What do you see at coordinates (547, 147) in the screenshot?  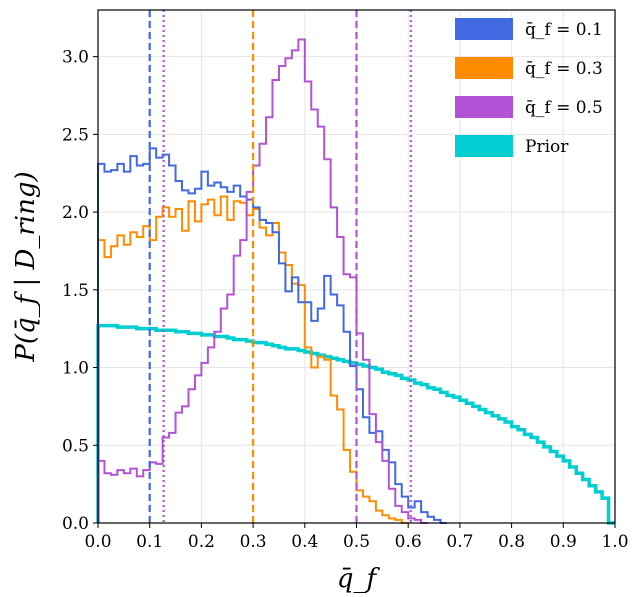 I see `legend-label: Prior` at bounding box center [547, 147].